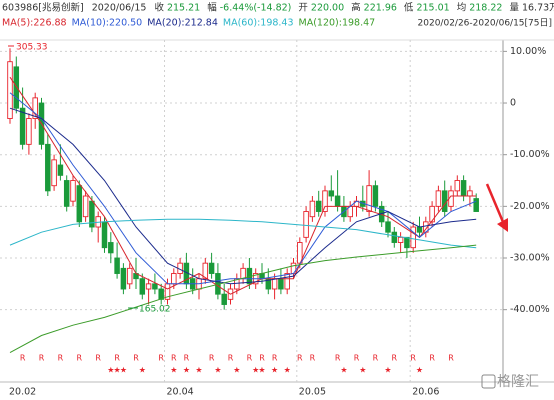  What do you see at coordinates (530, 309) in the screenshot?
I see `y-tick-label: -40.00%` at bounding box center [530, 309].